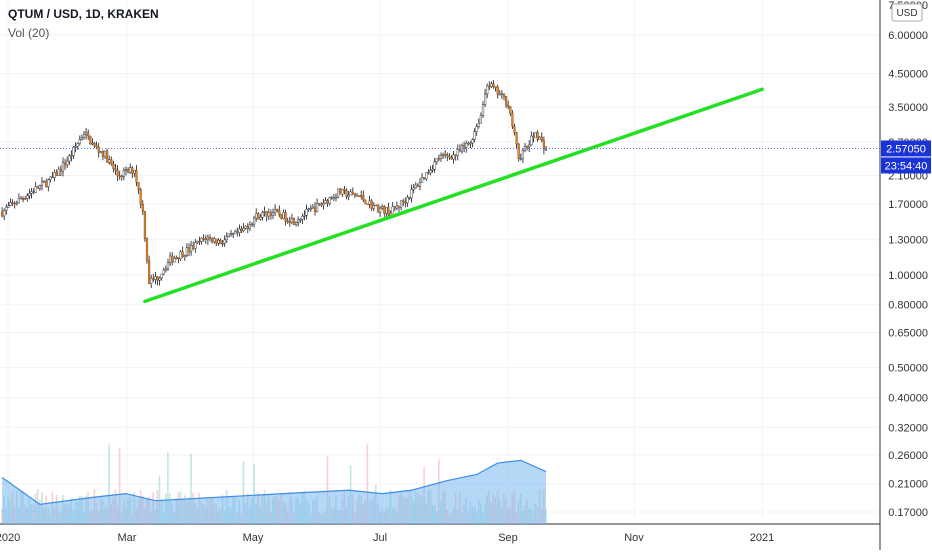 The height and width of the screenshot is (555, 932). Describe the element at coordinates (10, 538) in the screenshot. I see `time-tick-label: 2020` at that location.